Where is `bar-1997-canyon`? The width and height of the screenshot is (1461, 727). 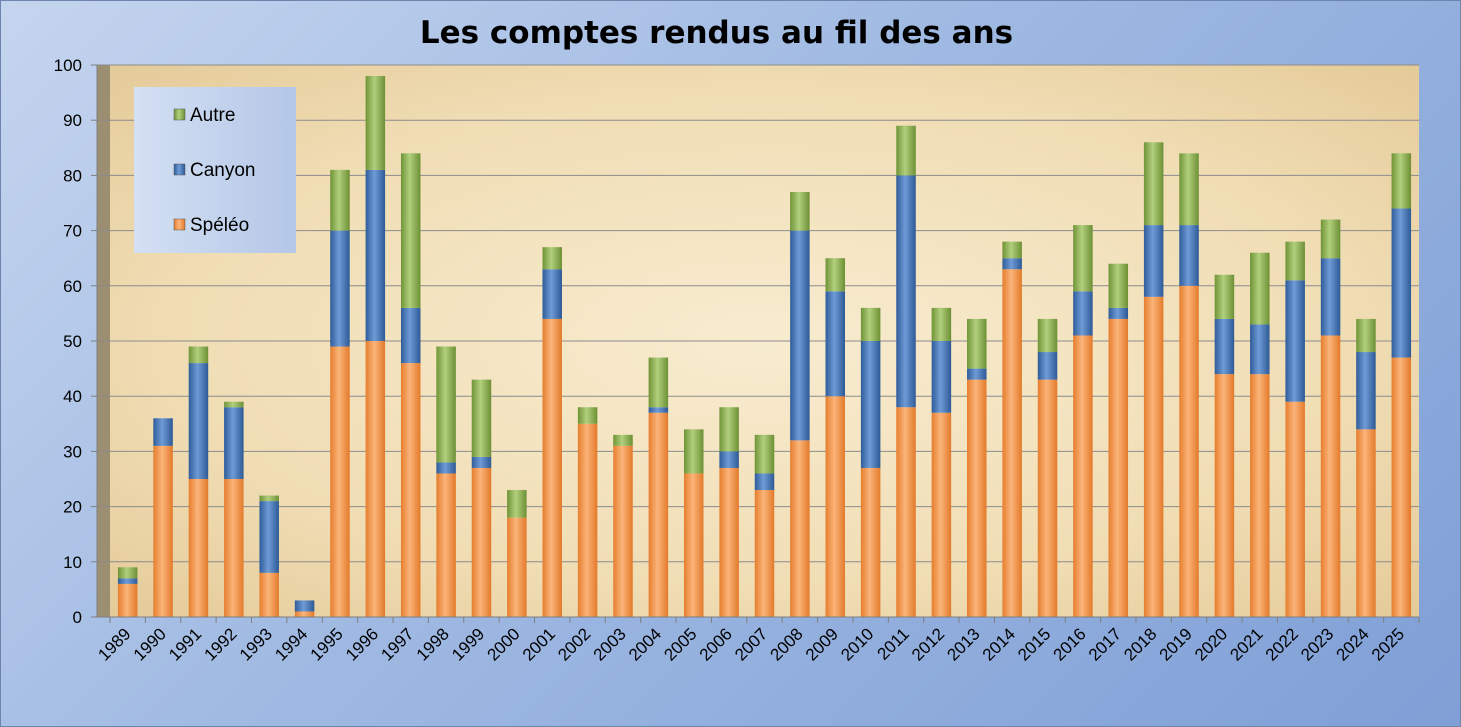 bar-1997-canyon is located at coordinates (410, 335).